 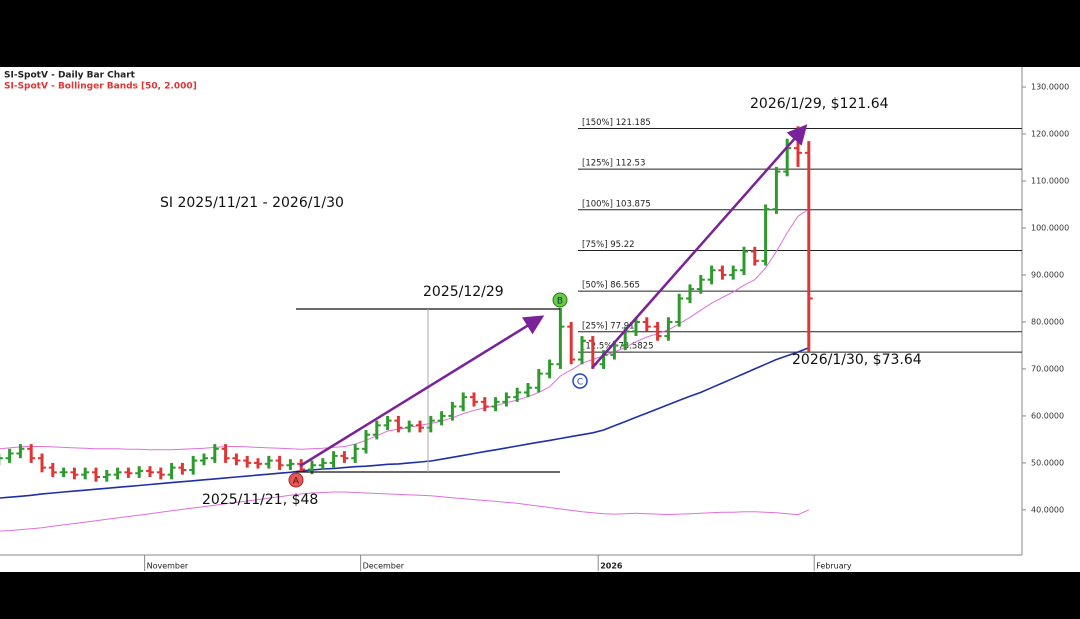 I want to click on marker-label: B, so click(x=560, y=302).